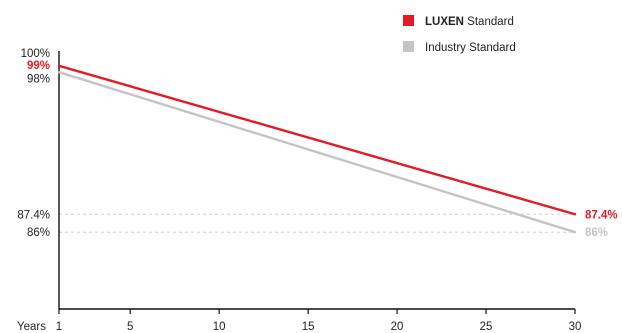  Describe the element at coordinates (459, 34) in the screenshot. I see `legend: LUXEN Standard Industry Standard` at that location.